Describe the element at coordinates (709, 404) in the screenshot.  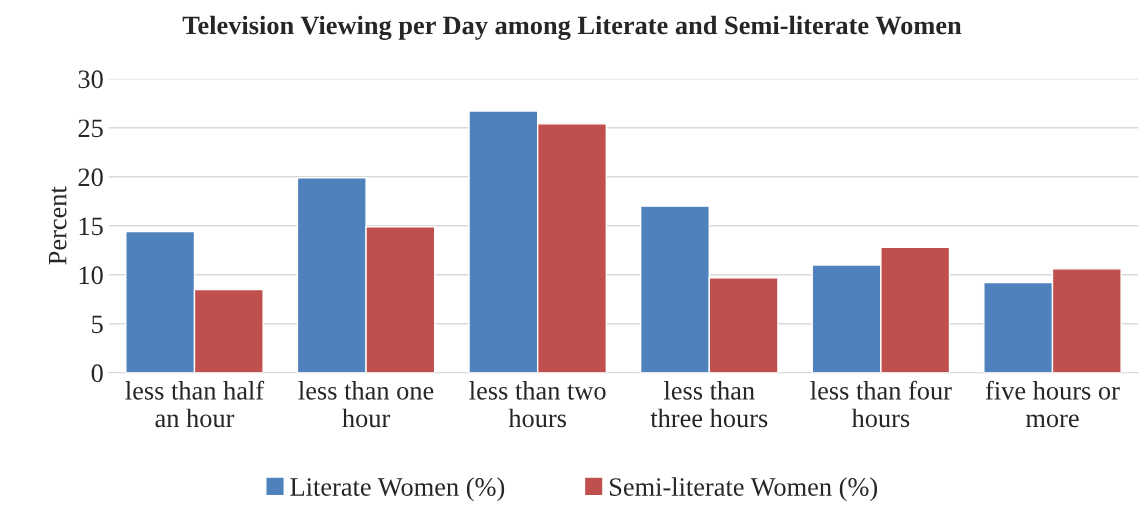
I see `x-tick-label: less than three hours` at that location.